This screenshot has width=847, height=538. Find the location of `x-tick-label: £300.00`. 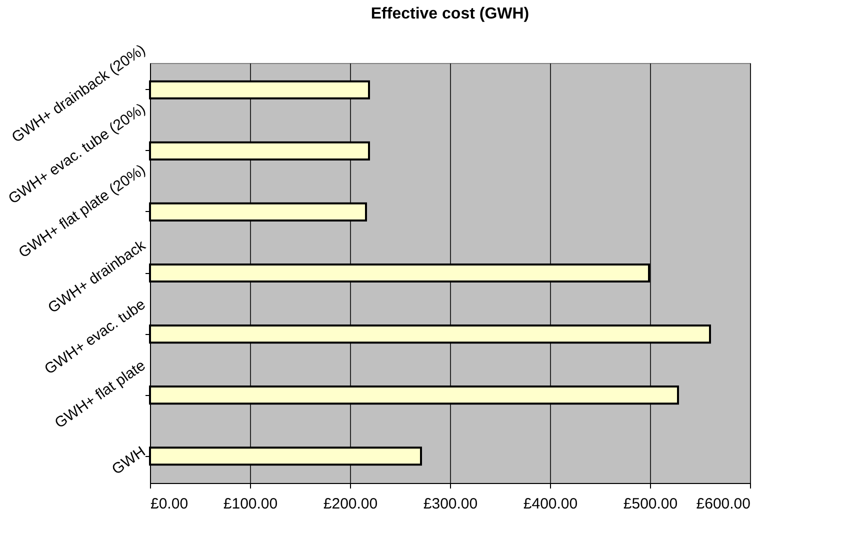

x-tick-label: £300.00 is located at coordinates (450, 504).